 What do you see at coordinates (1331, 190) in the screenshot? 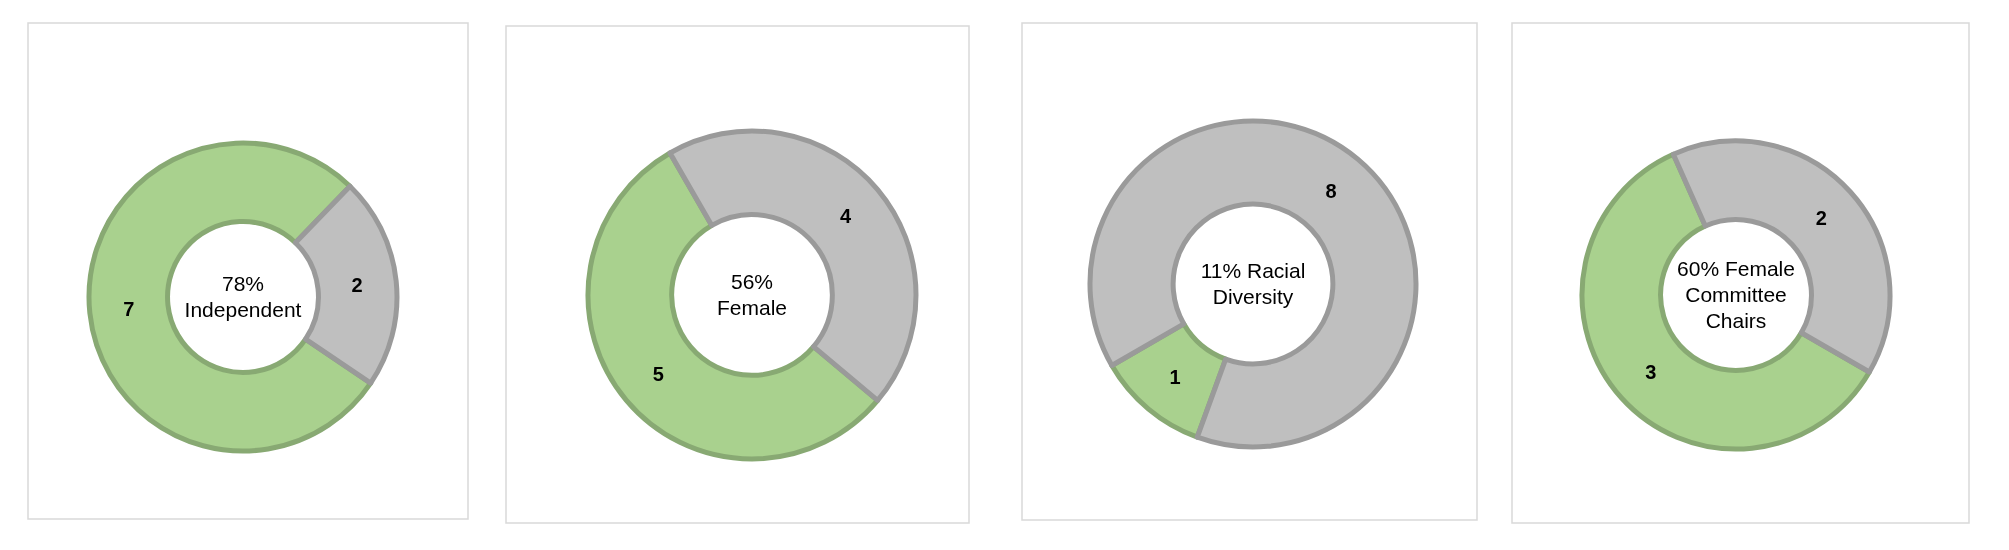
I see `data-label: 8` at bounding box center [1331, 190].